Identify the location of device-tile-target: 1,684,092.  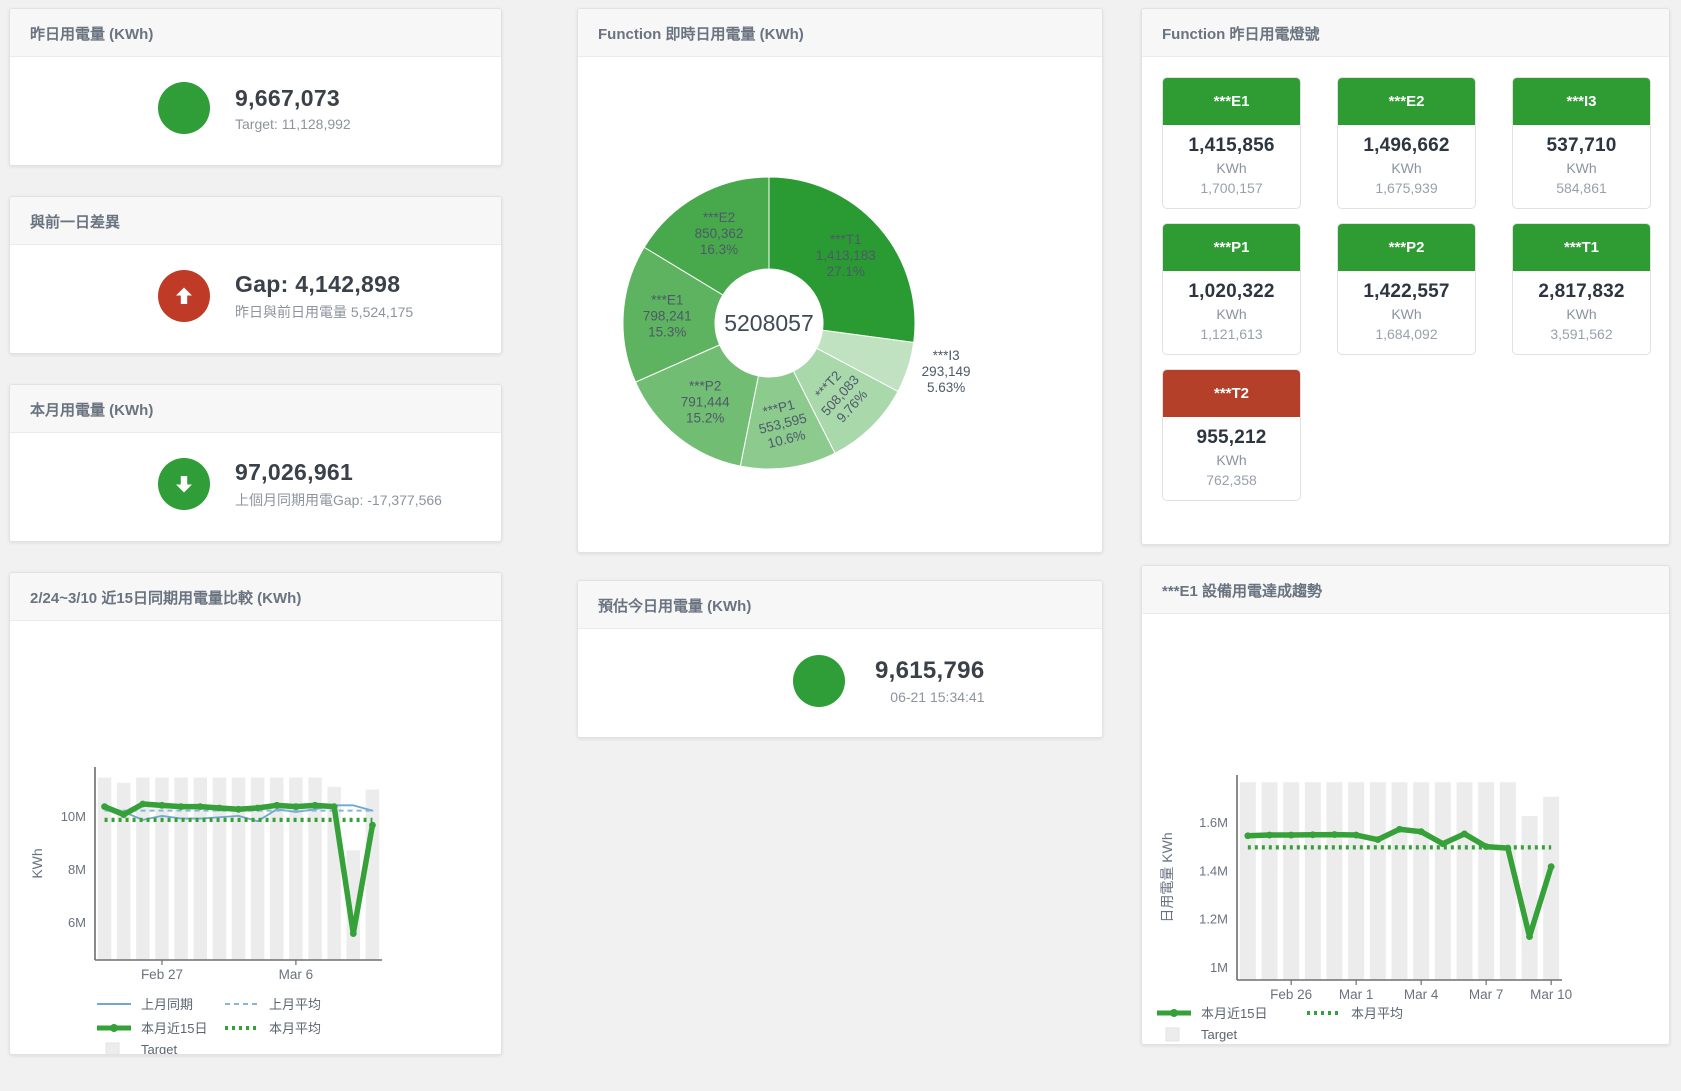
(1406, 334).